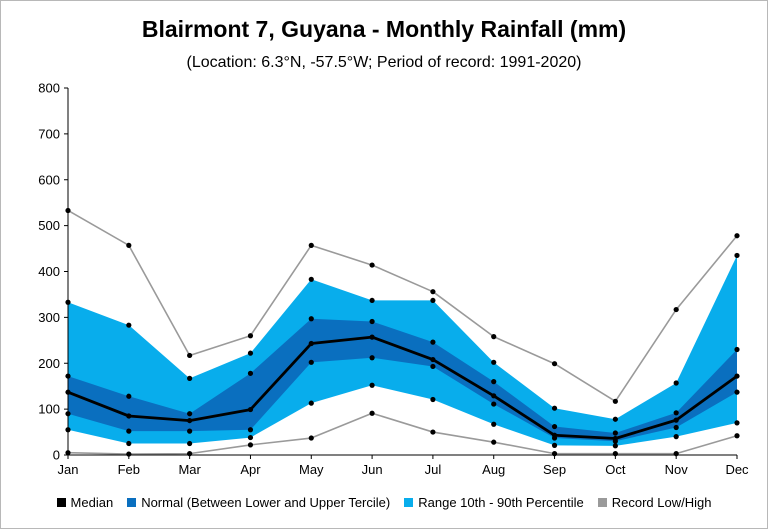 The width and height of the screenshot is (768, 529). Describe the element at coordinates (676, 383) in the screenshot. I see `p90-point-nov` at that location.